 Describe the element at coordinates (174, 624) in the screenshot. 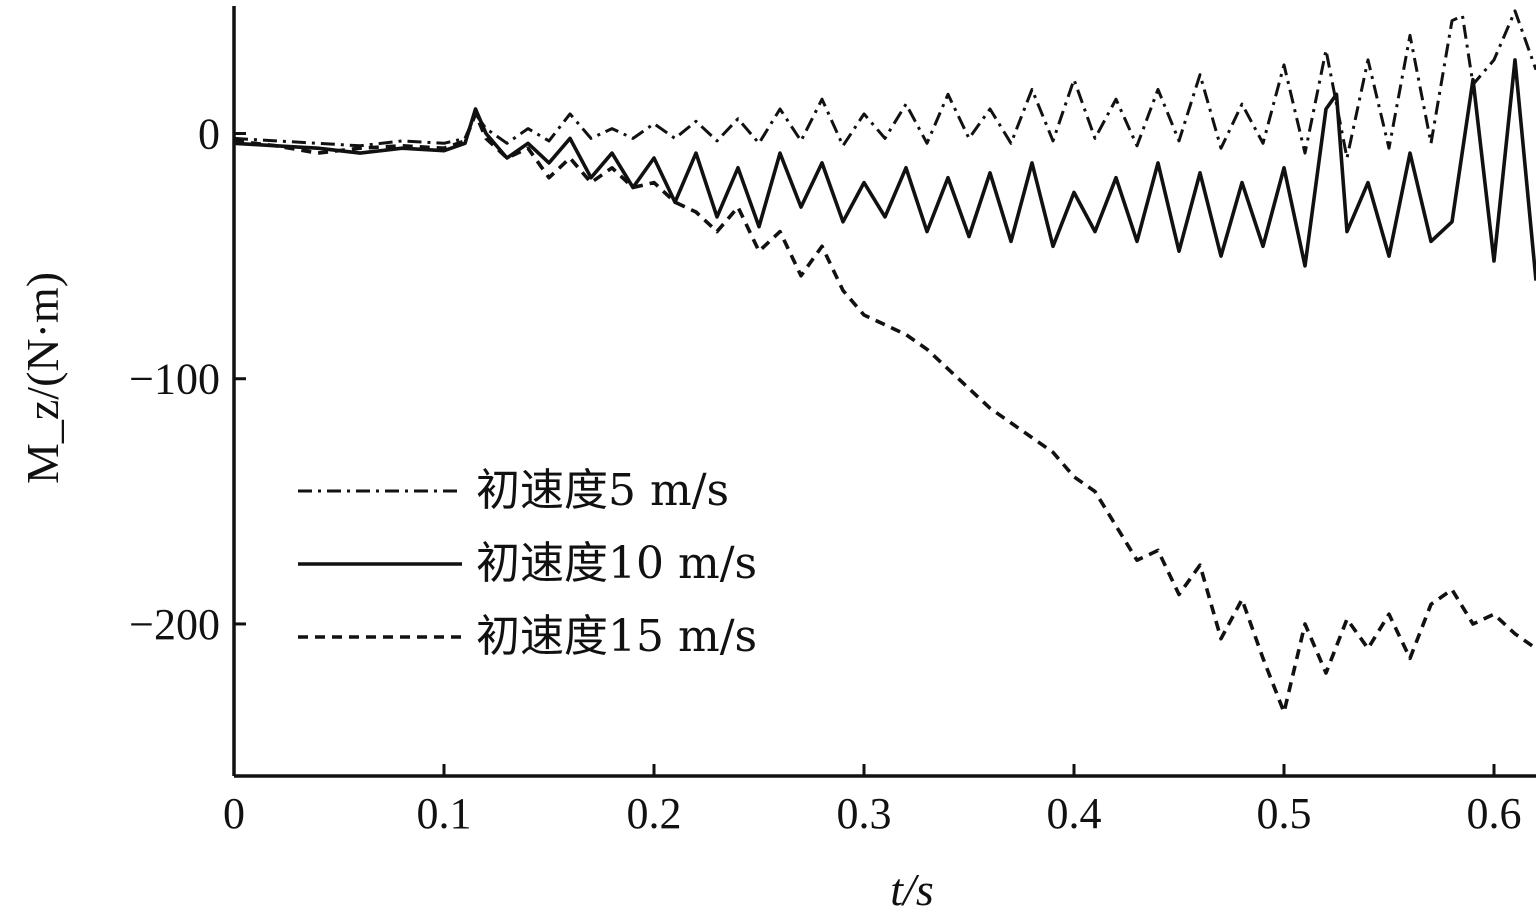

I see `y-tick-label: −200` at that location.